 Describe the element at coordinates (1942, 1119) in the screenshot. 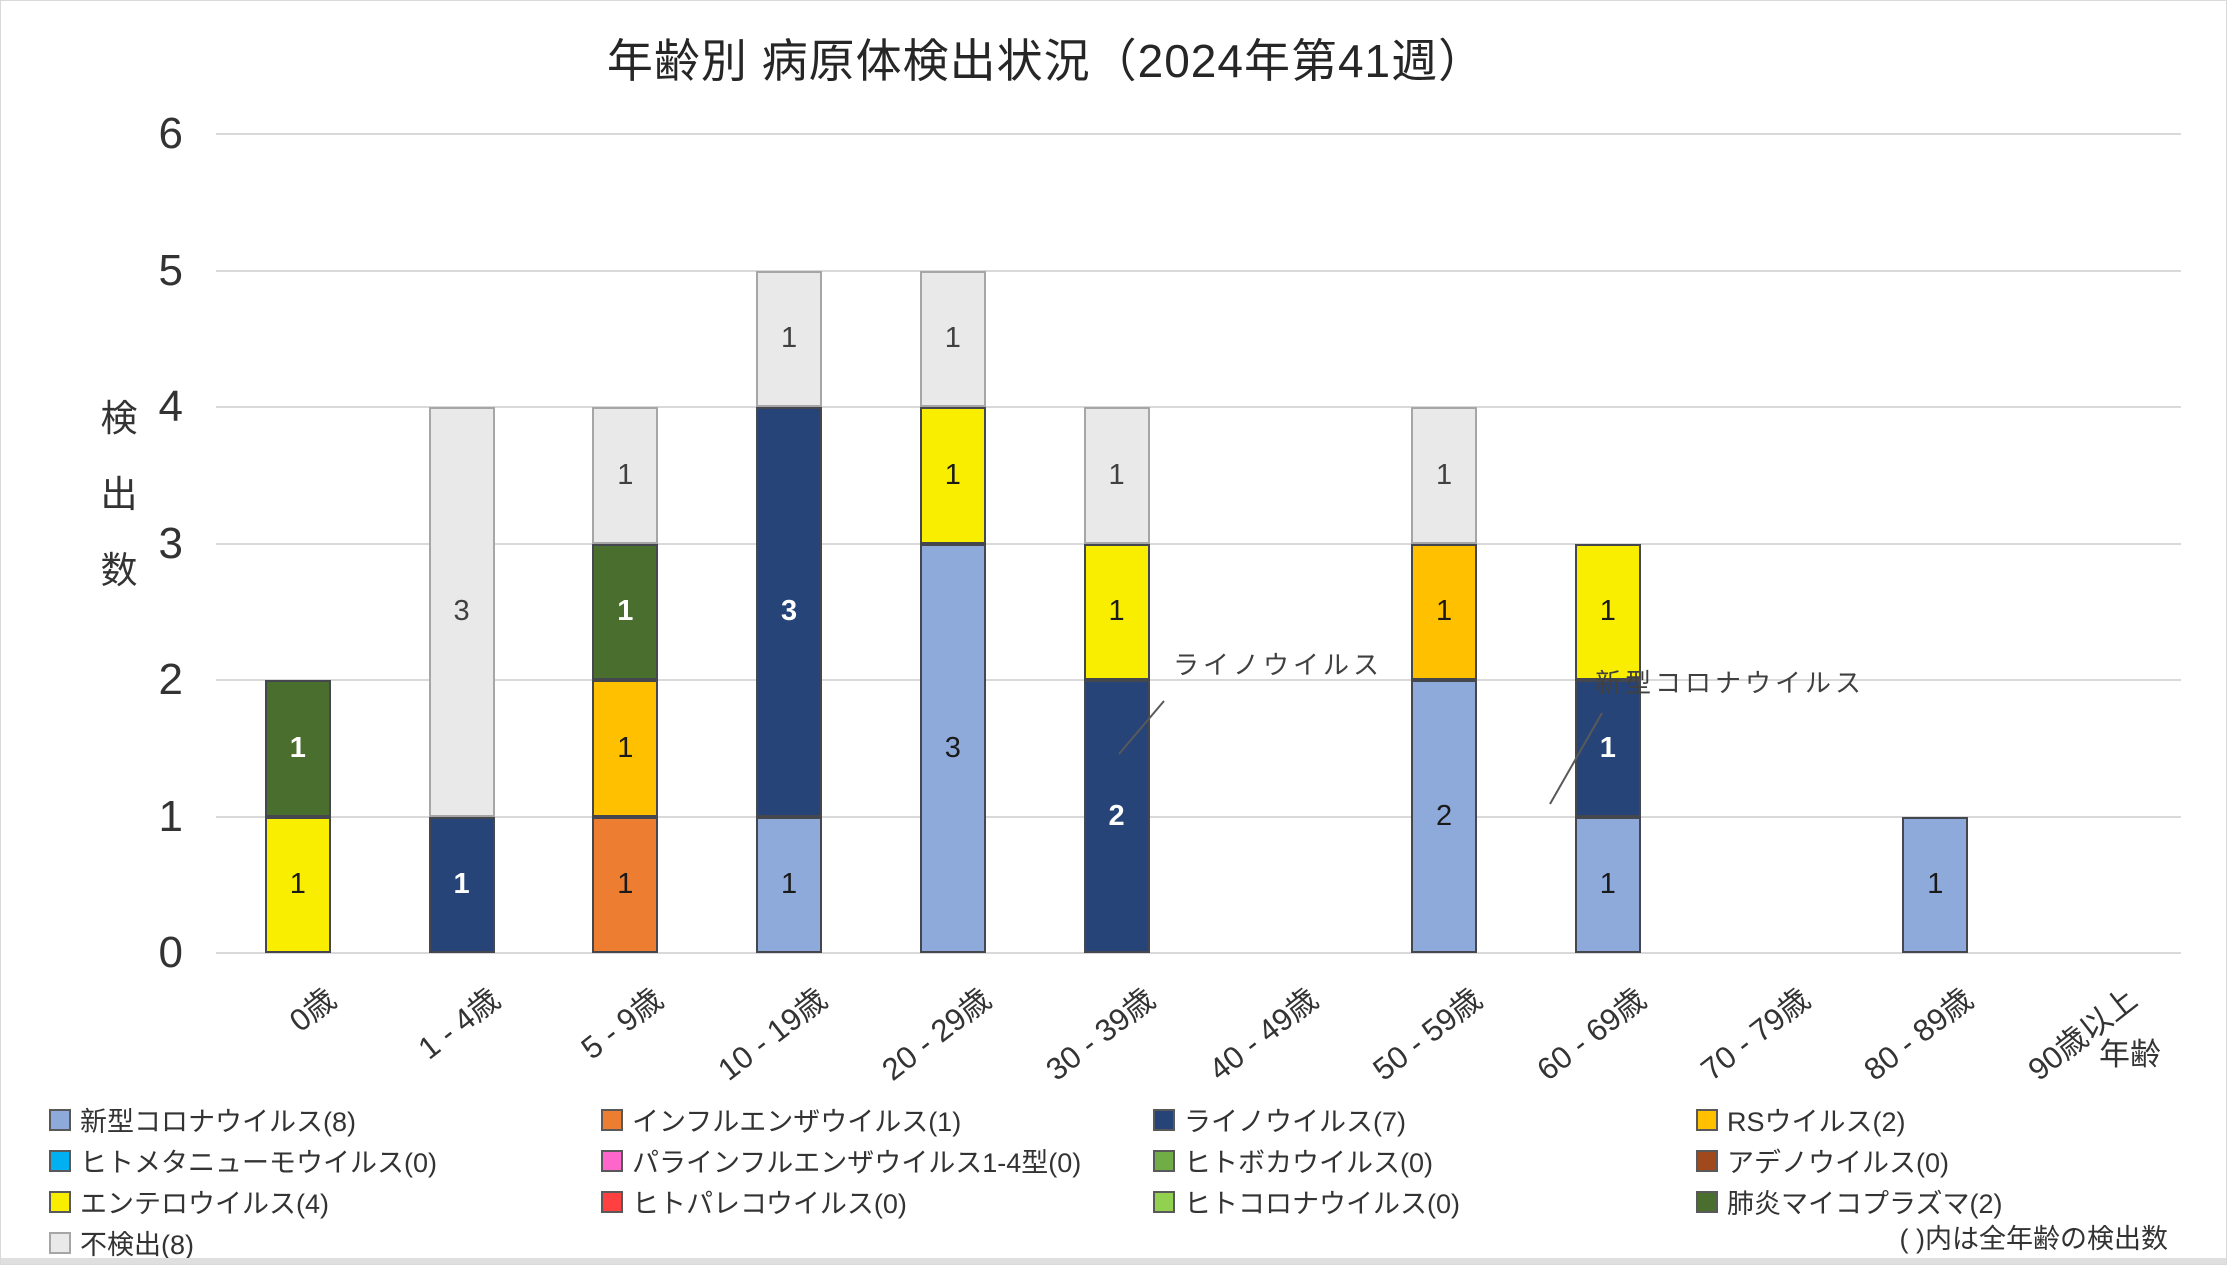

I see `legend-item: RSウイルス(2)` at that location.